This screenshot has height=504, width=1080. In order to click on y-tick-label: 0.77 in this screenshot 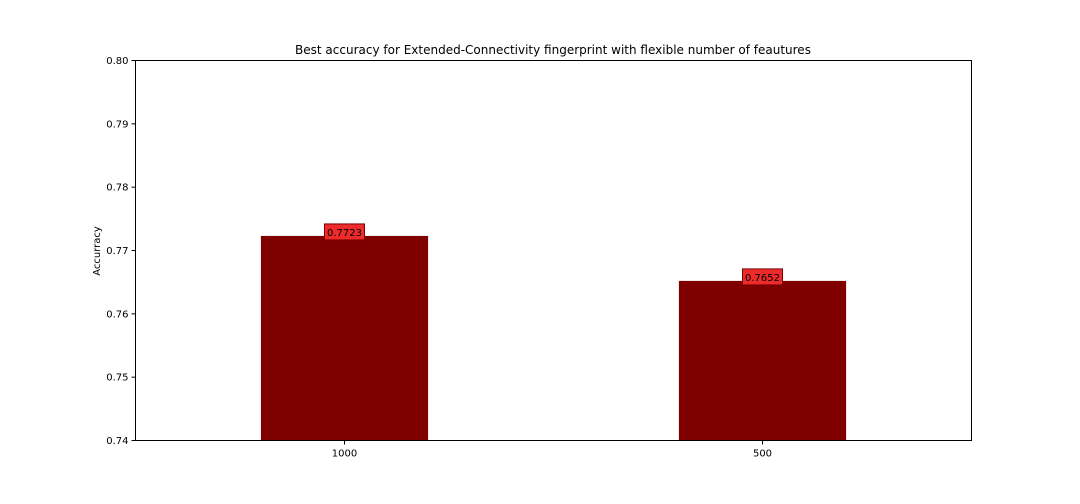, I will do `click(117, 251)`.